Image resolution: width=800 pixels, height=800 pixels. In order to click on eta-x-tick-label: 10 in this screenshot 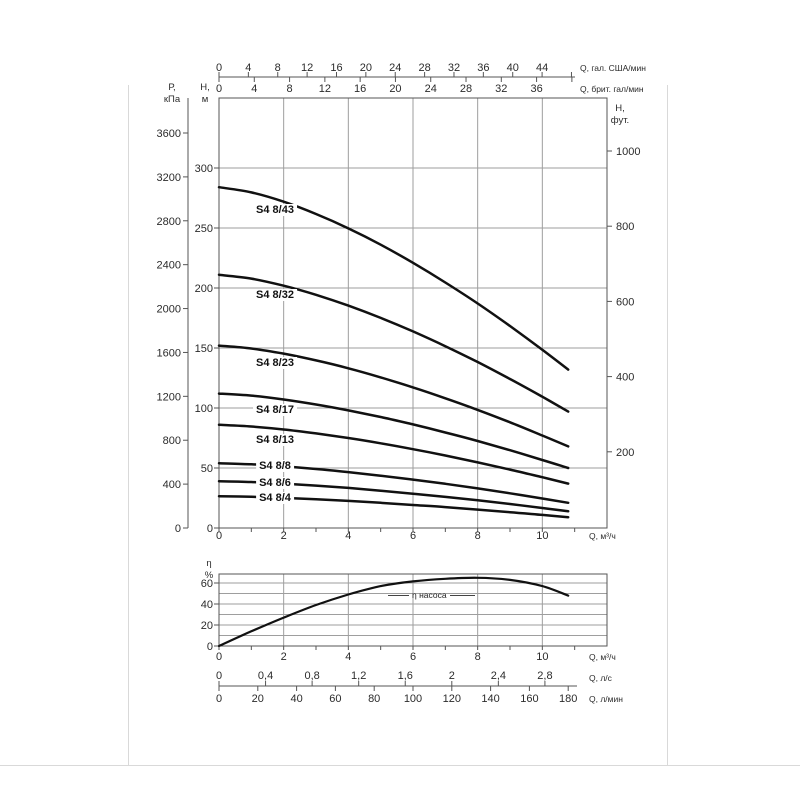, I will do `click(542, 657)`.